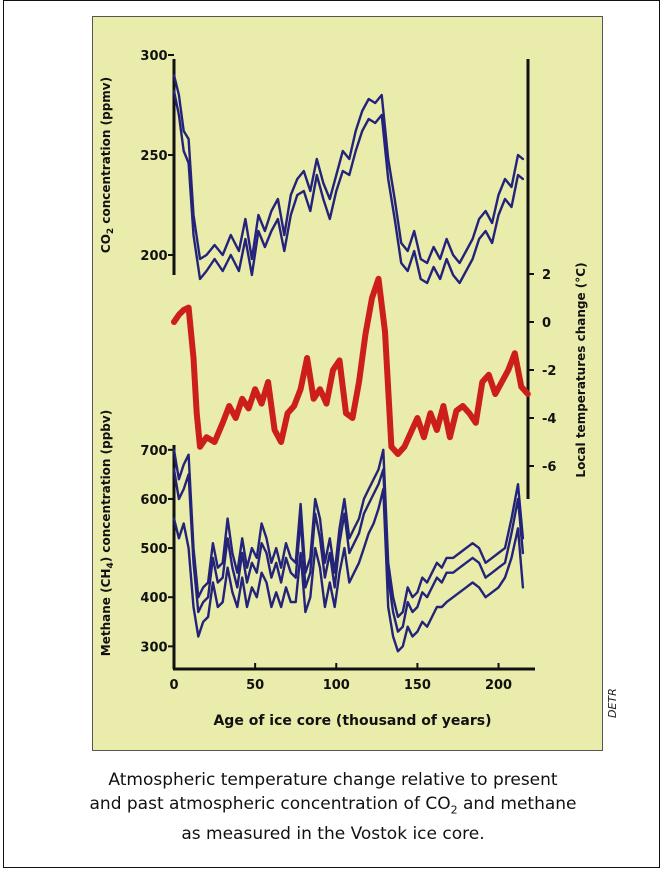 This screenshot has height=874, width=666. What do you see at coordinates (106, 152) in the screenshot?
I see `co2-y-label-post: concentration (ppmv)` at bounding box center [106, 152].